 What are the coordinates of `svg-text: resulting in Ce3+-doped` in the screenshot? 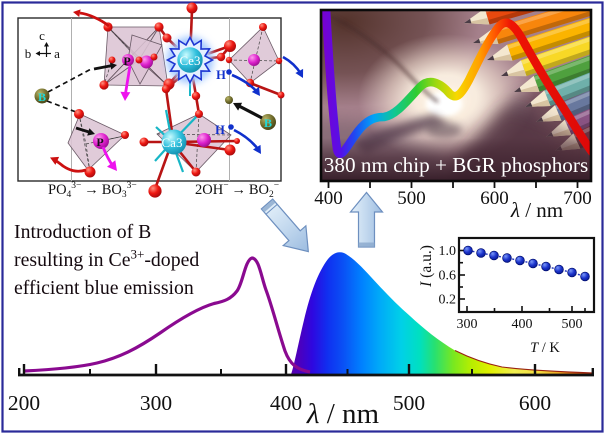 It's located at (106, 259).